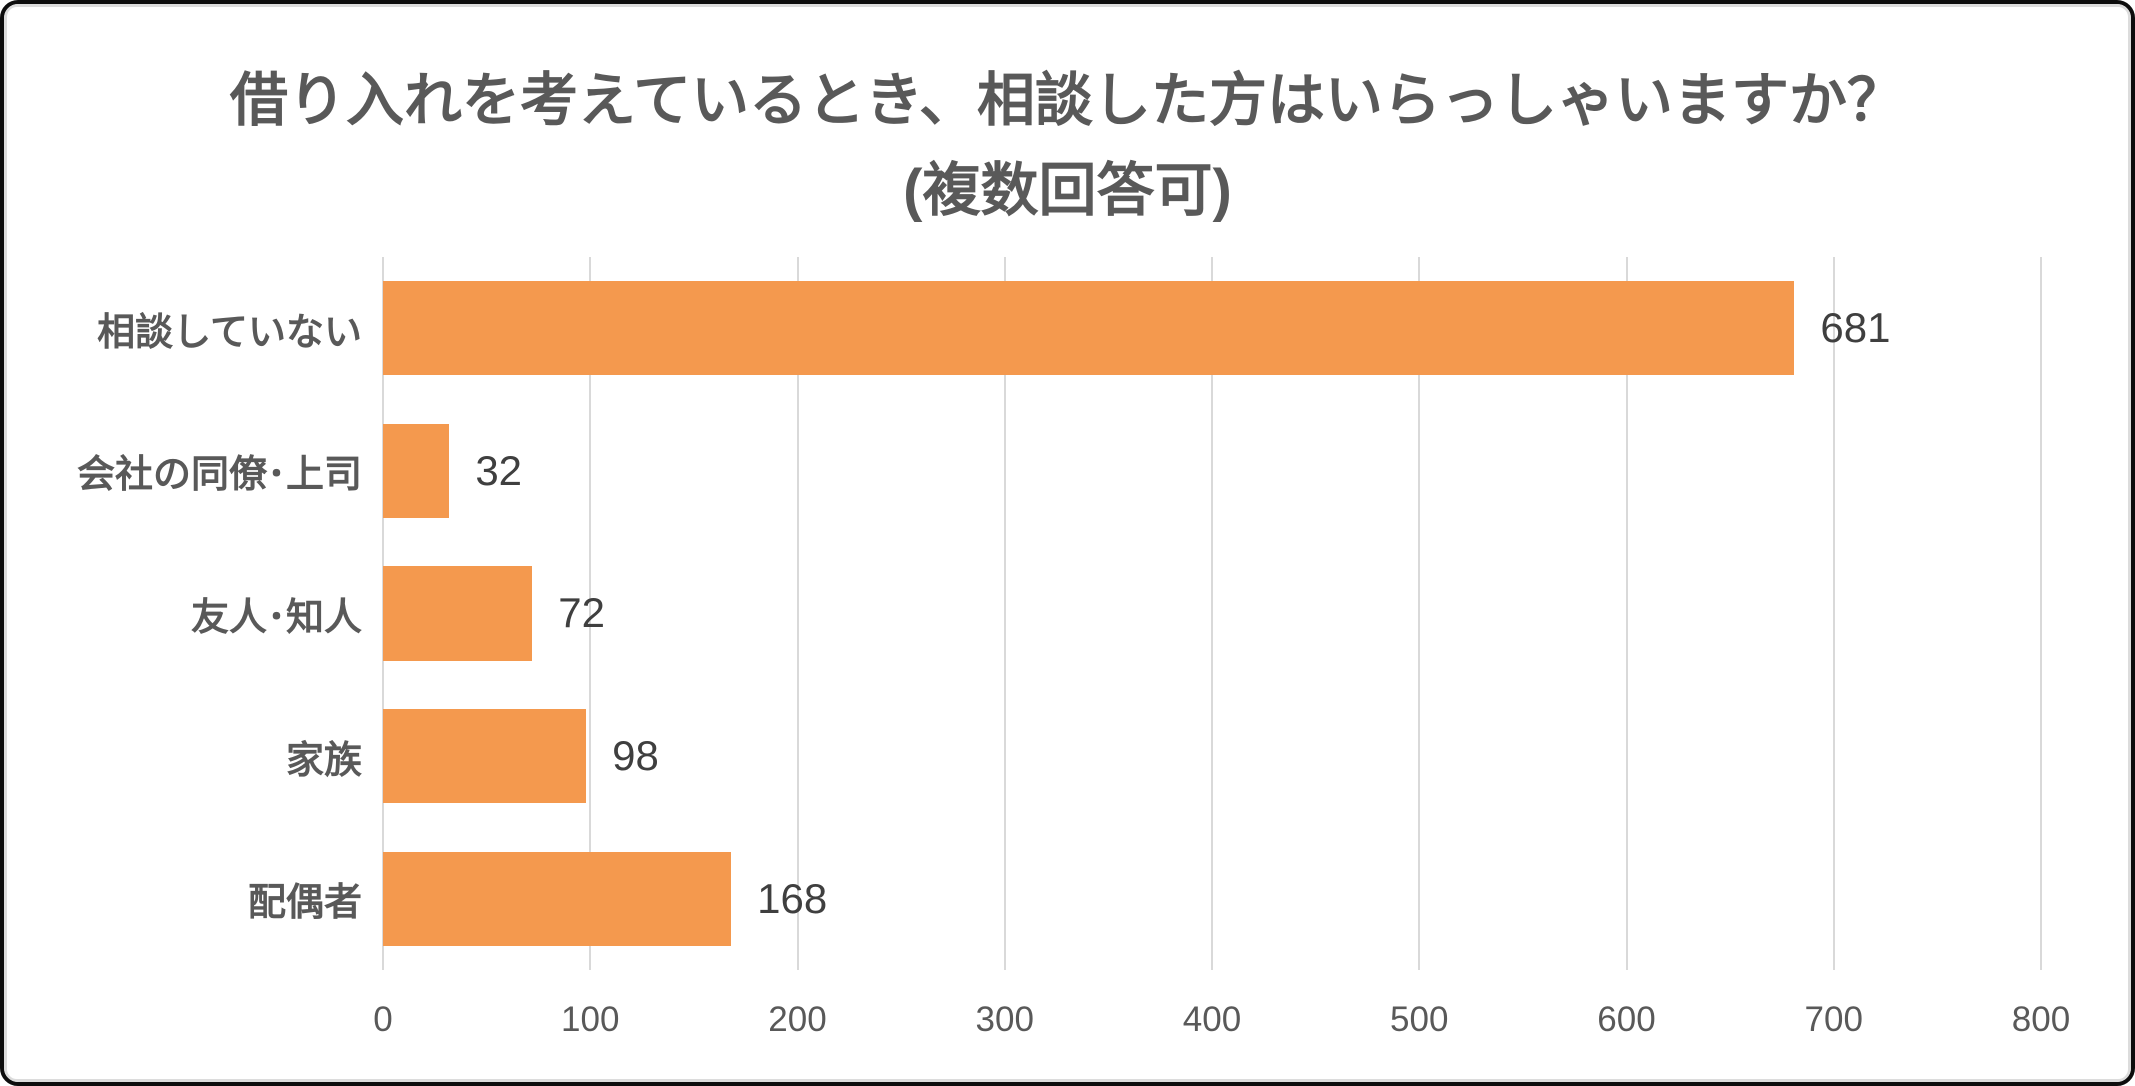 The height and width of the screenshot is (1086, 2135). I want to click on bar-row: 681, so click(1212, 328).